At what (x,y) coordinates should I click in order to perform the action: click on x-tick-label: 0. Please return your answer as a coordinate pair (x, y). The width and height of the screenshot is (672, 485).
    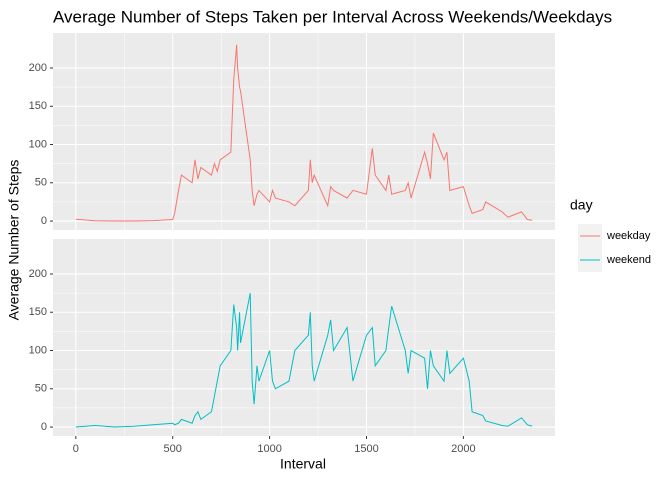
    Looking at the image, I should click on (76, 449).